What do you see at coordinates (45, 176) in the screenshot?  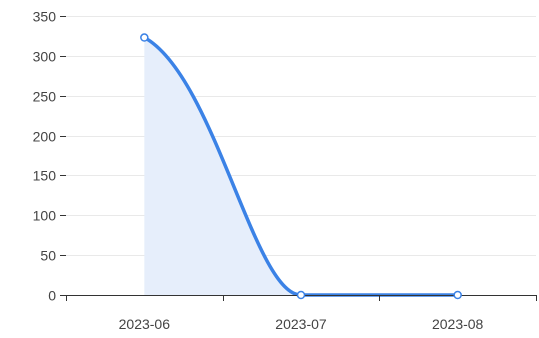 I see `y-tick-label: 150` at bounding box center [45, 176].